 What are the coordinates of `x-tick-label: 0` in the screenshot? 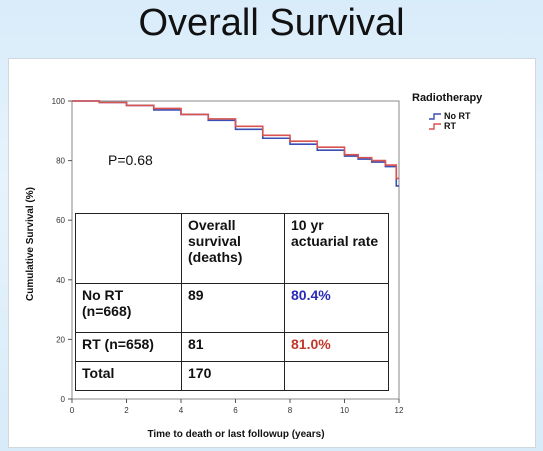 It's located at (72, 410).